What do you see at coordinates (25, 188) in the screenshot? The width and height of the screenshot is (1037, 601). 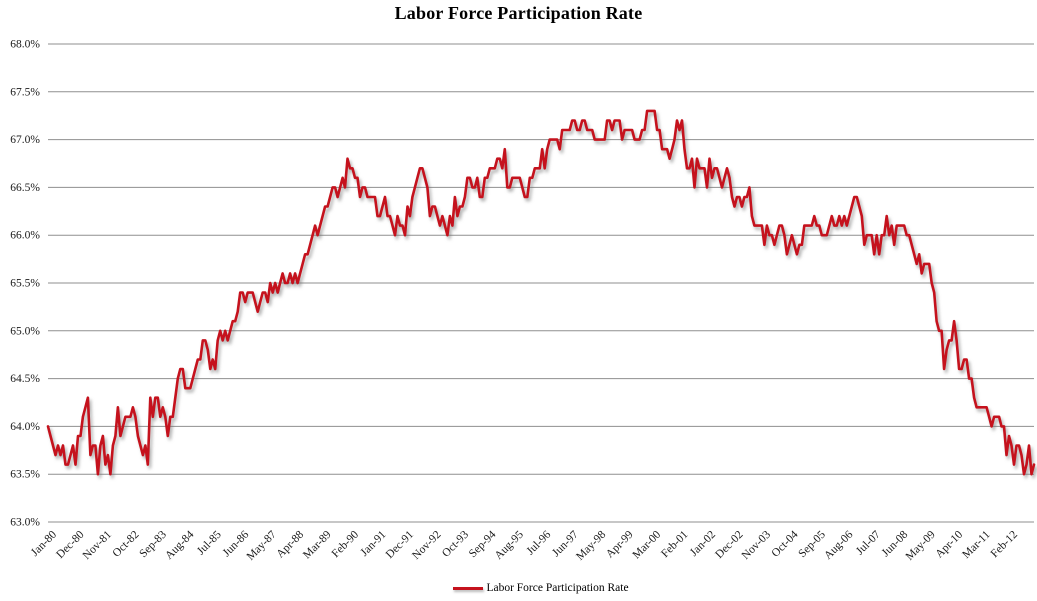 I see `y-axis-tick-label: 66.5%` at bounding box center [25, 188].